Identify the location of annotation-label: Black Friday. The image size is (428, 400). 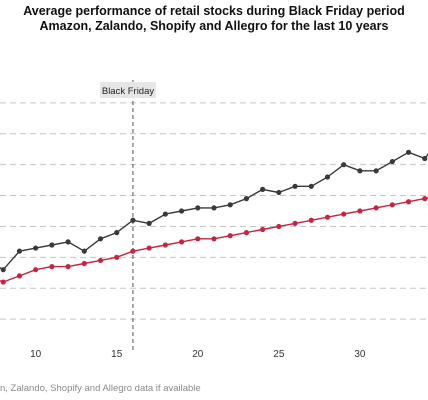
(128, 91).